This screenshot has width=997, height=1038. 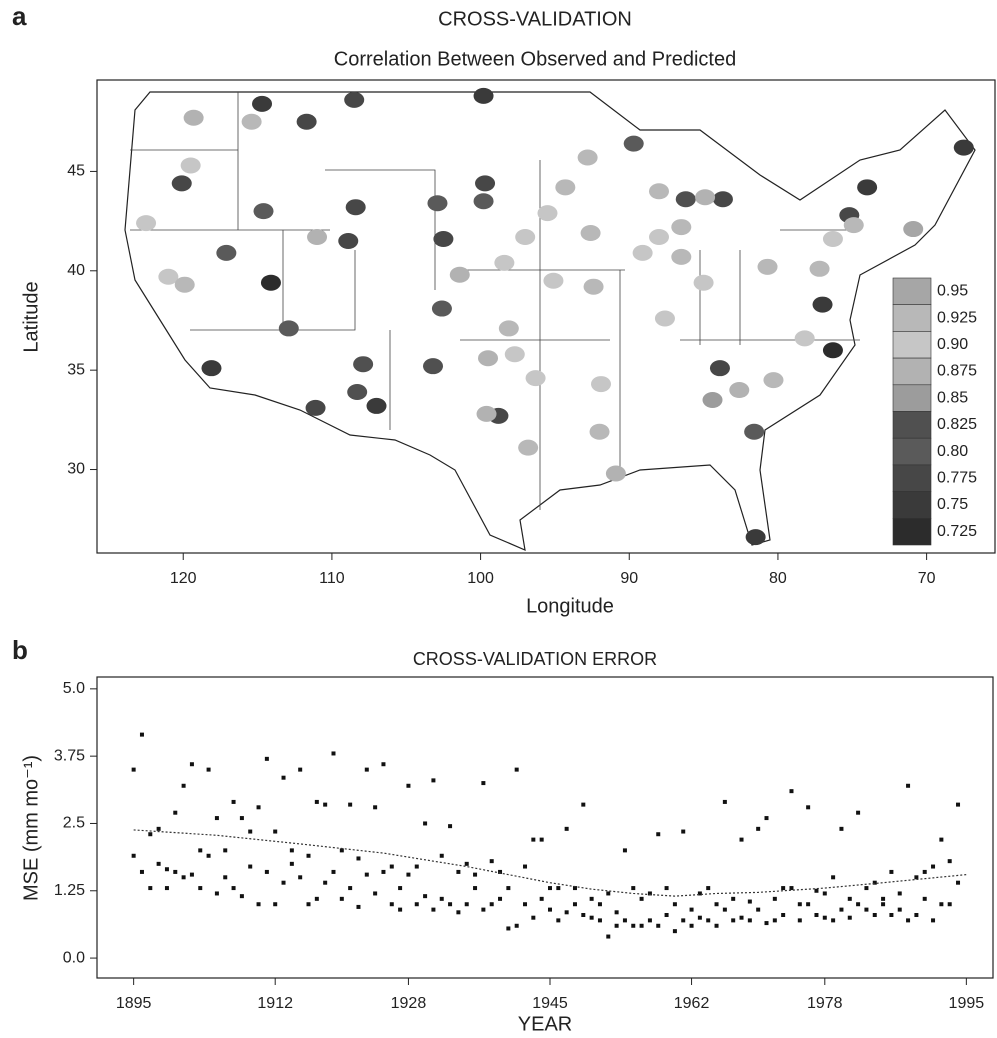 I want to click on y-tick-label: 35, so click(x=76, y=369).